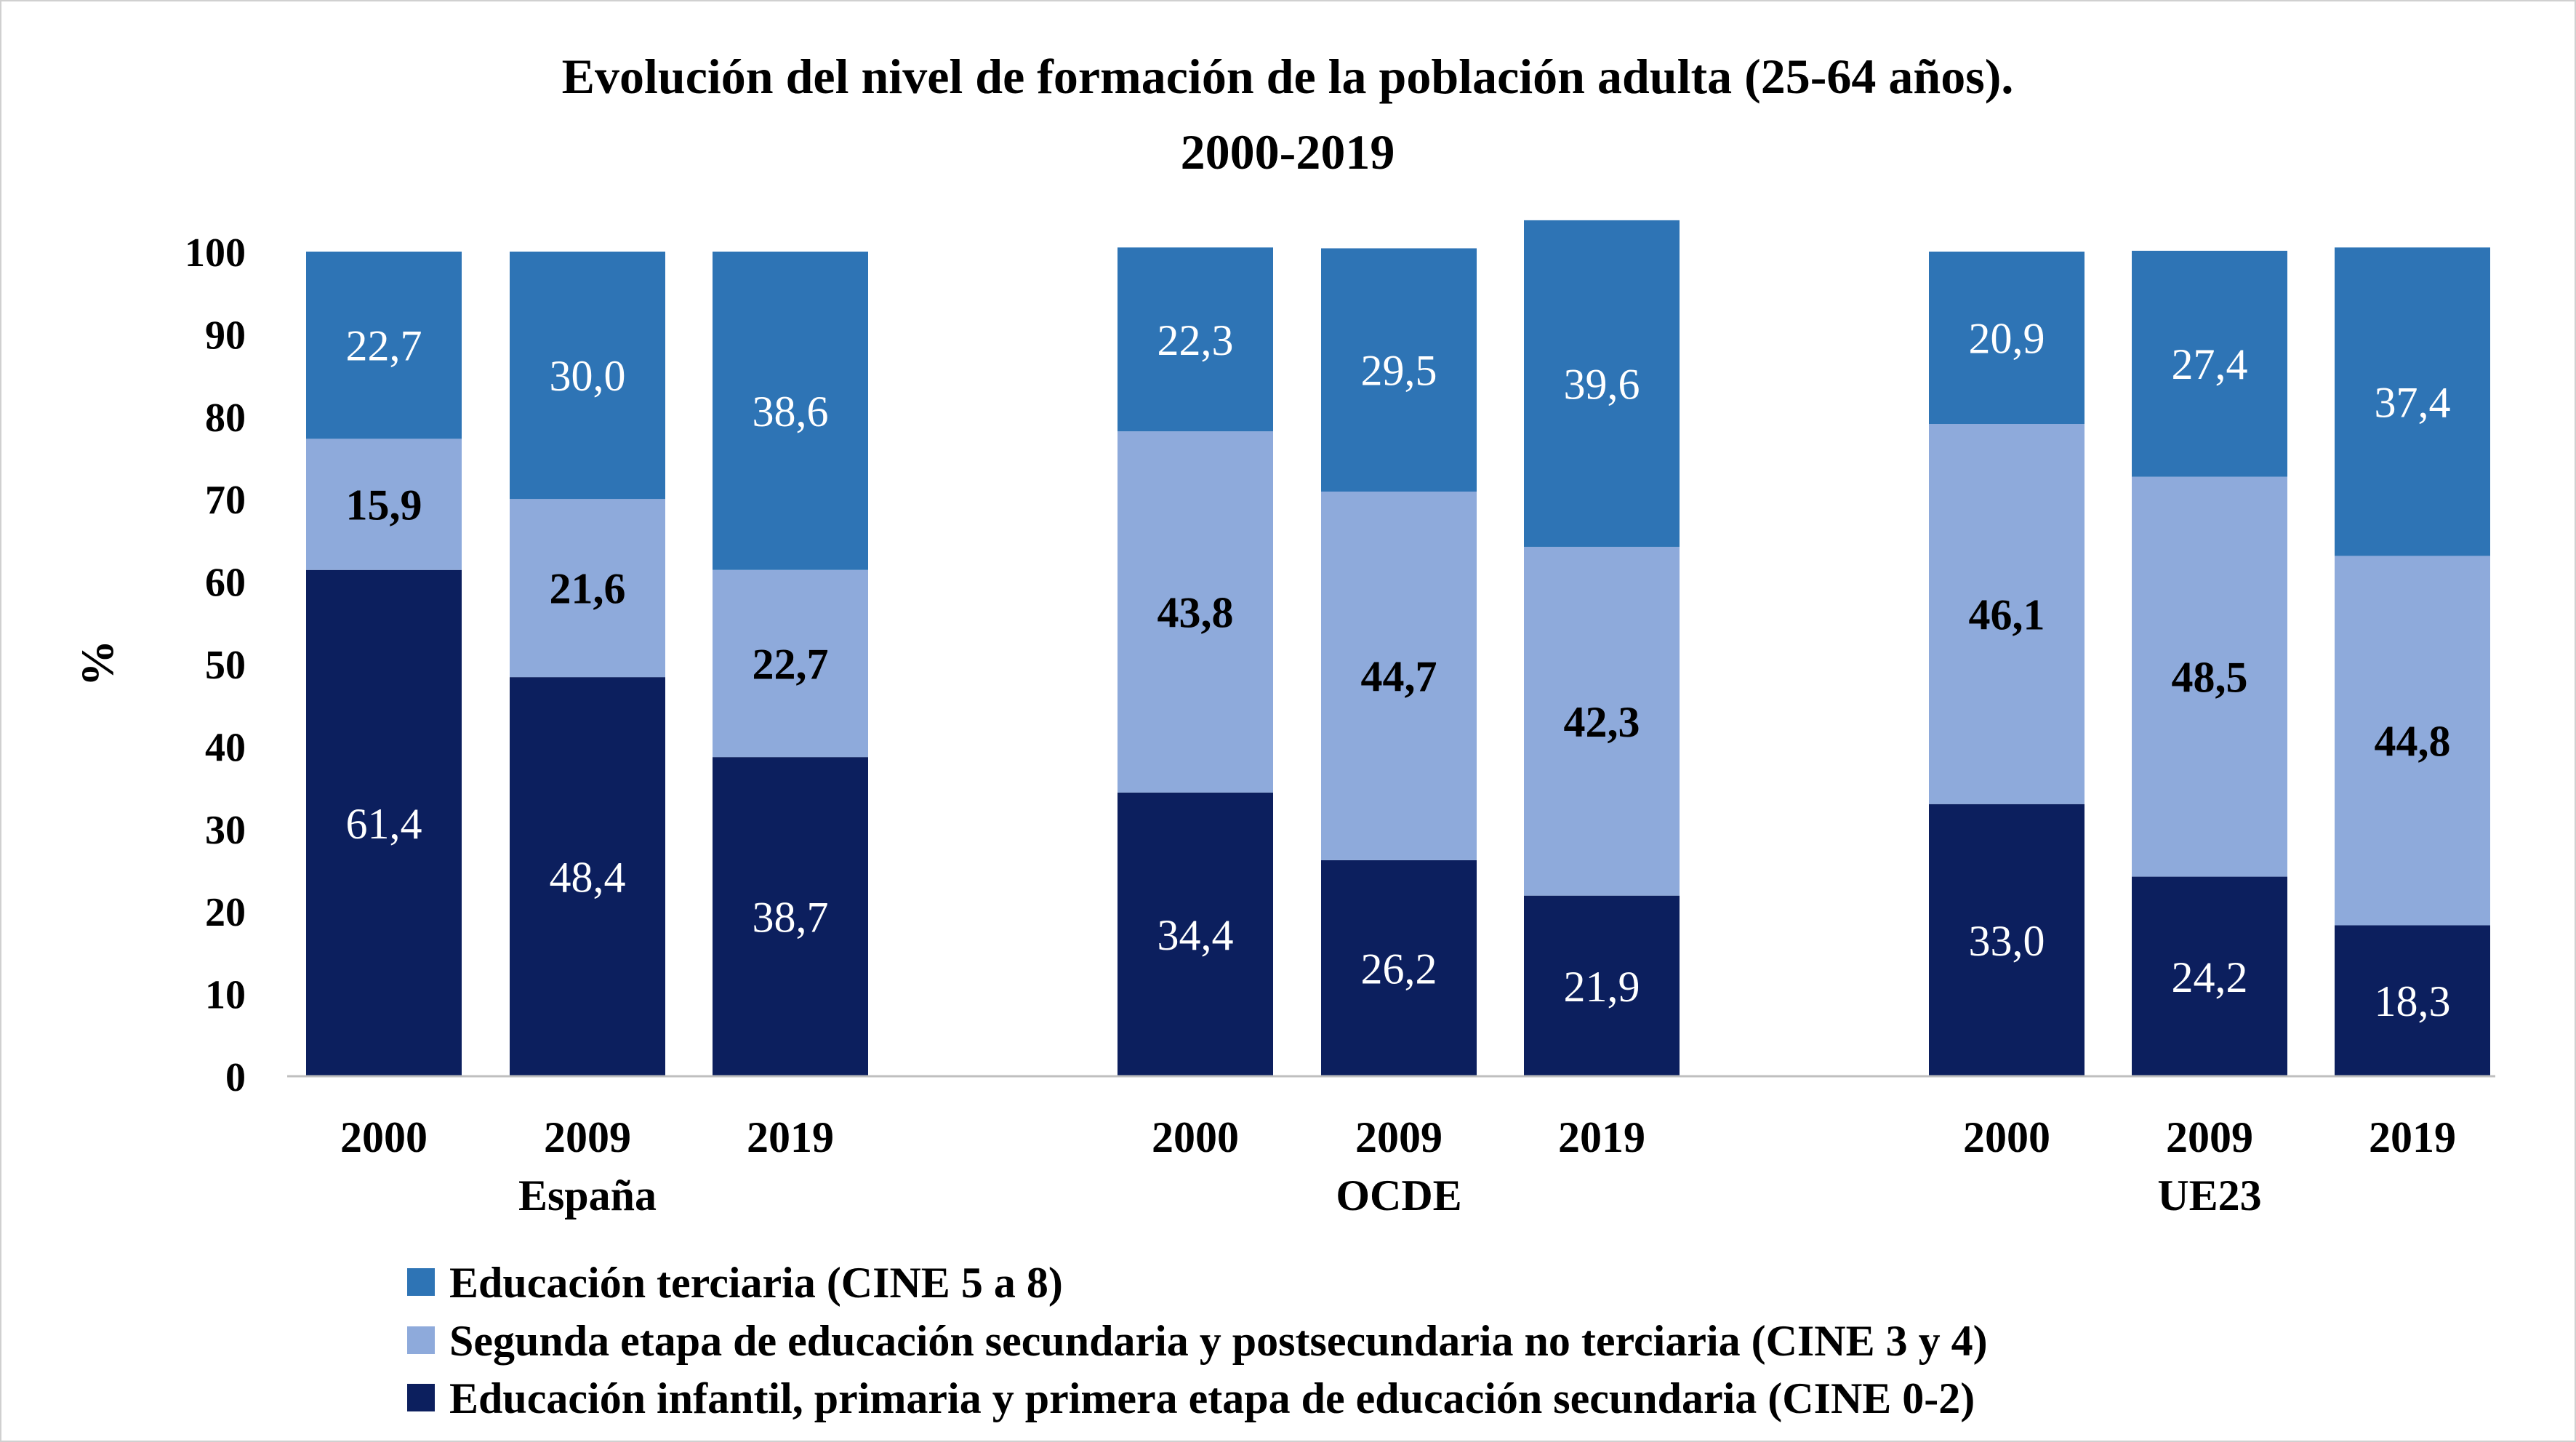 Image resolution: width=2576 pixels, height=1442 pixels. Describe the element at coordinates (236, 1077) in the screenshot. I see `y-tick-label: 0` at that location.